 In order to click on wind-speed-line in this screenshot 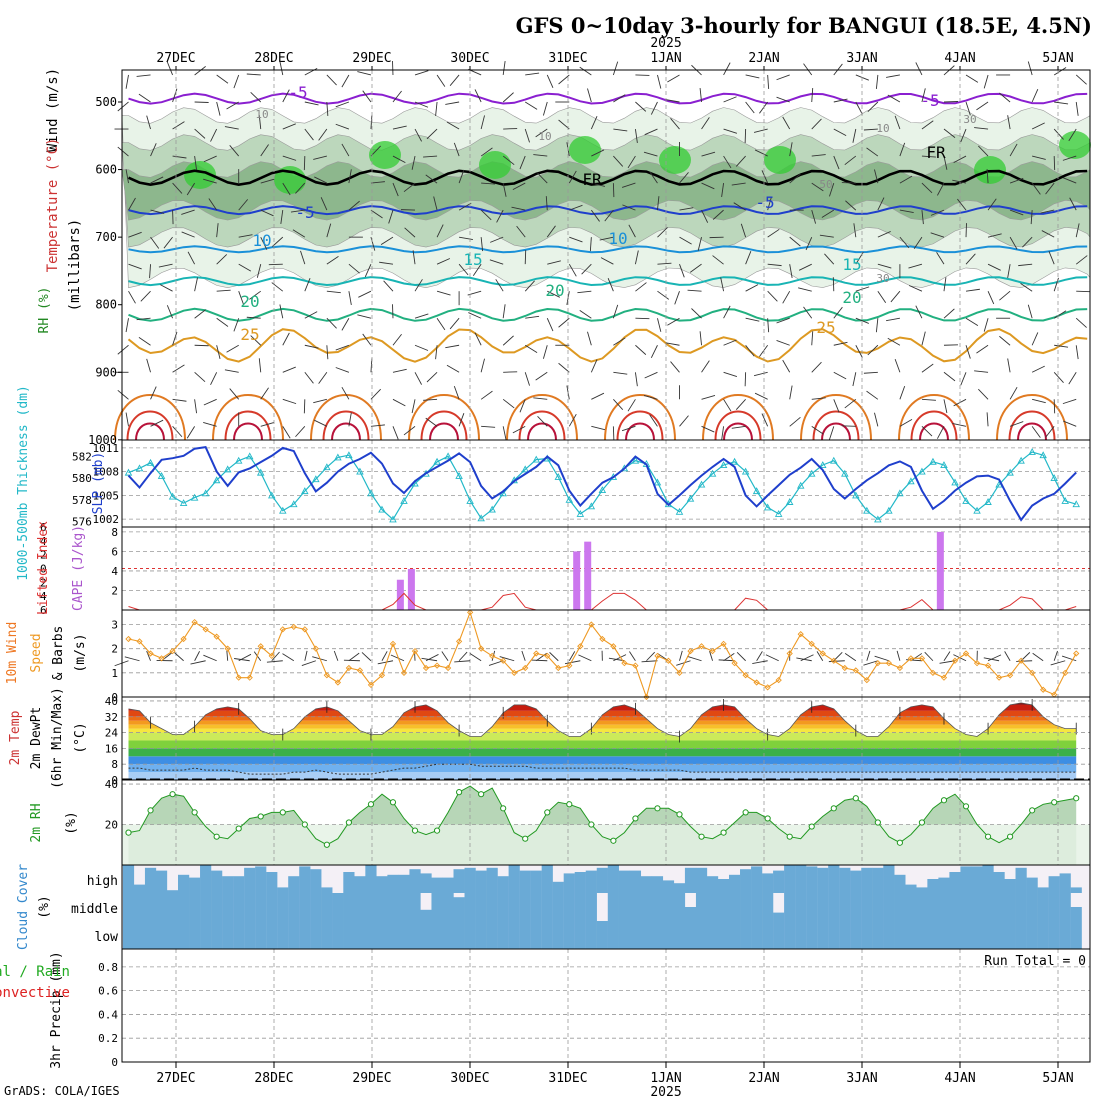, I will do `click(602, 654)`.